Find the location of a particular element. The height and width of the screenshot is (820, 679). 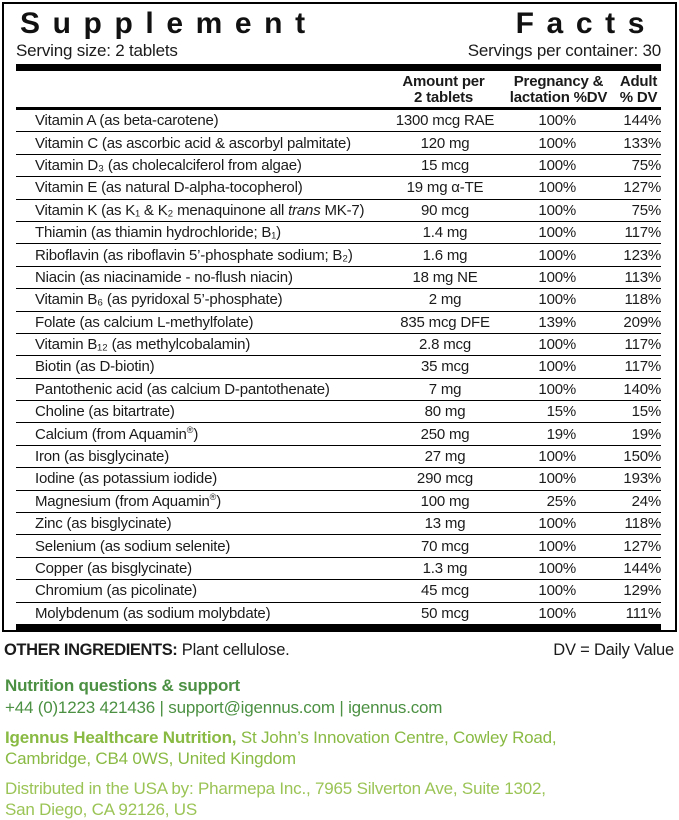

nutrient-row: Iron (as bisglycinate) 27 mg 100% 150% is located at coordinates (338, 455).